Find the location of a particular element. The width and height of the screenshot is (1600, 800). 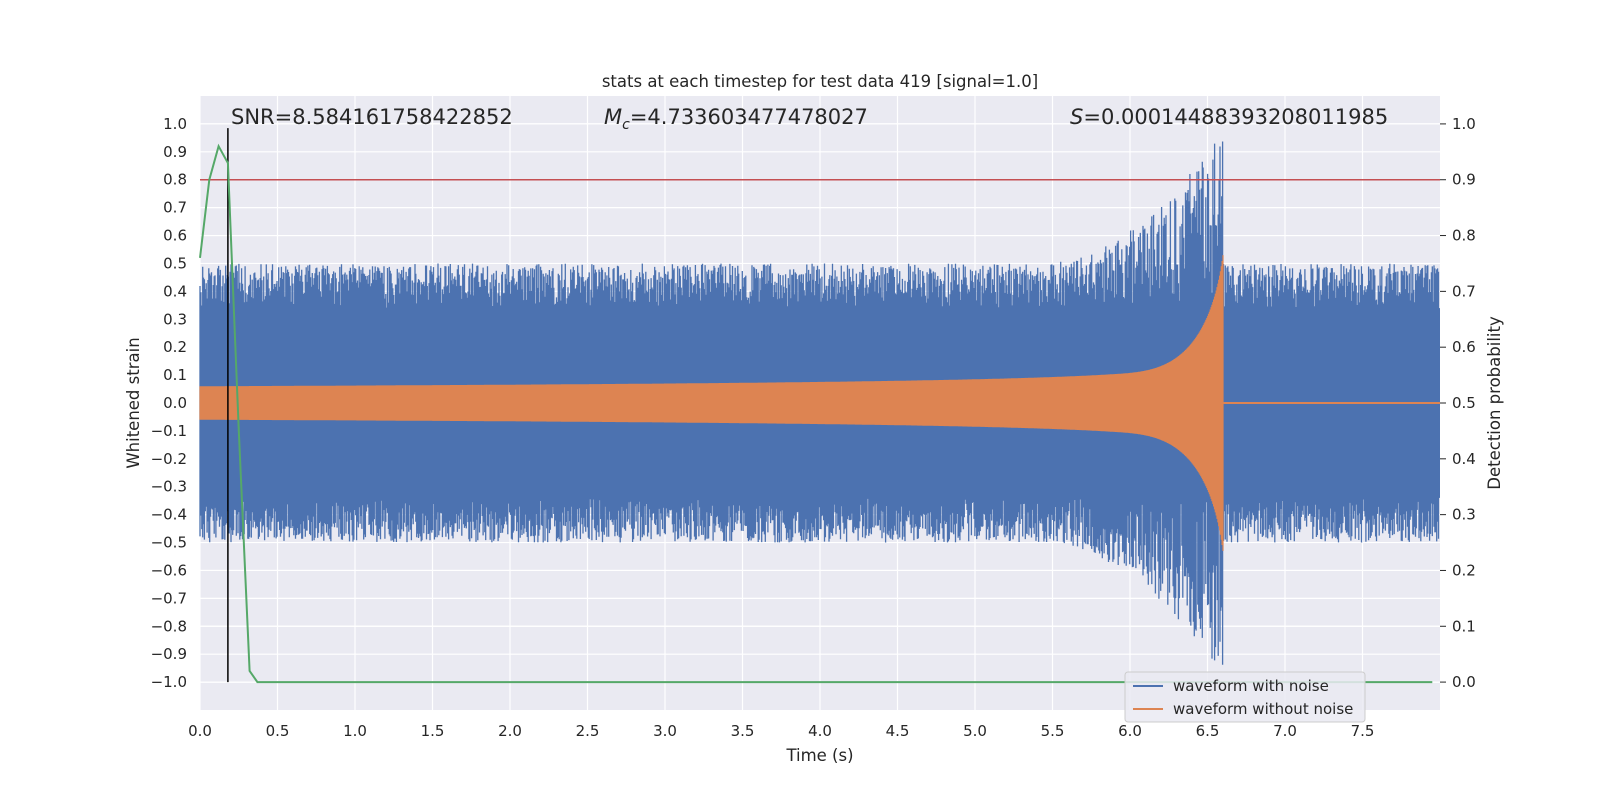

y-tick-label: −0.9 is located at coordinates (169, 654).